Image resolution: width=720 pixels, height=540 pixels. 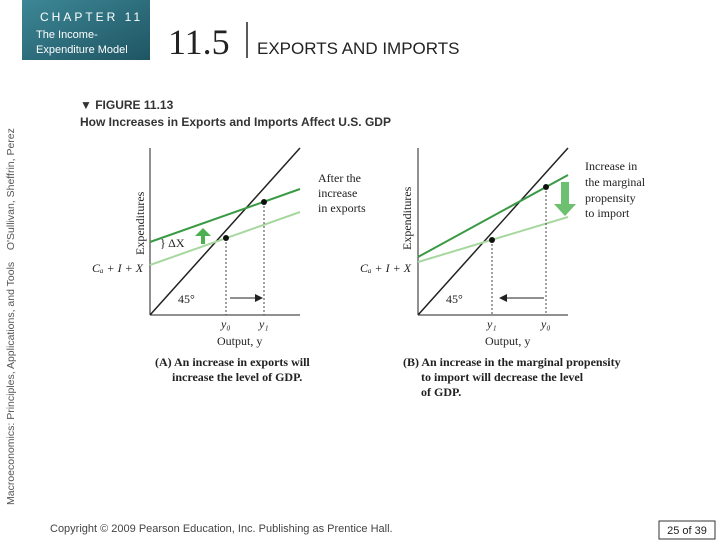 What do you see at coordinates (232, 362) in the screenshot?
I see `caption: (A) An increase in exports will` at bounding box center [232, 362].